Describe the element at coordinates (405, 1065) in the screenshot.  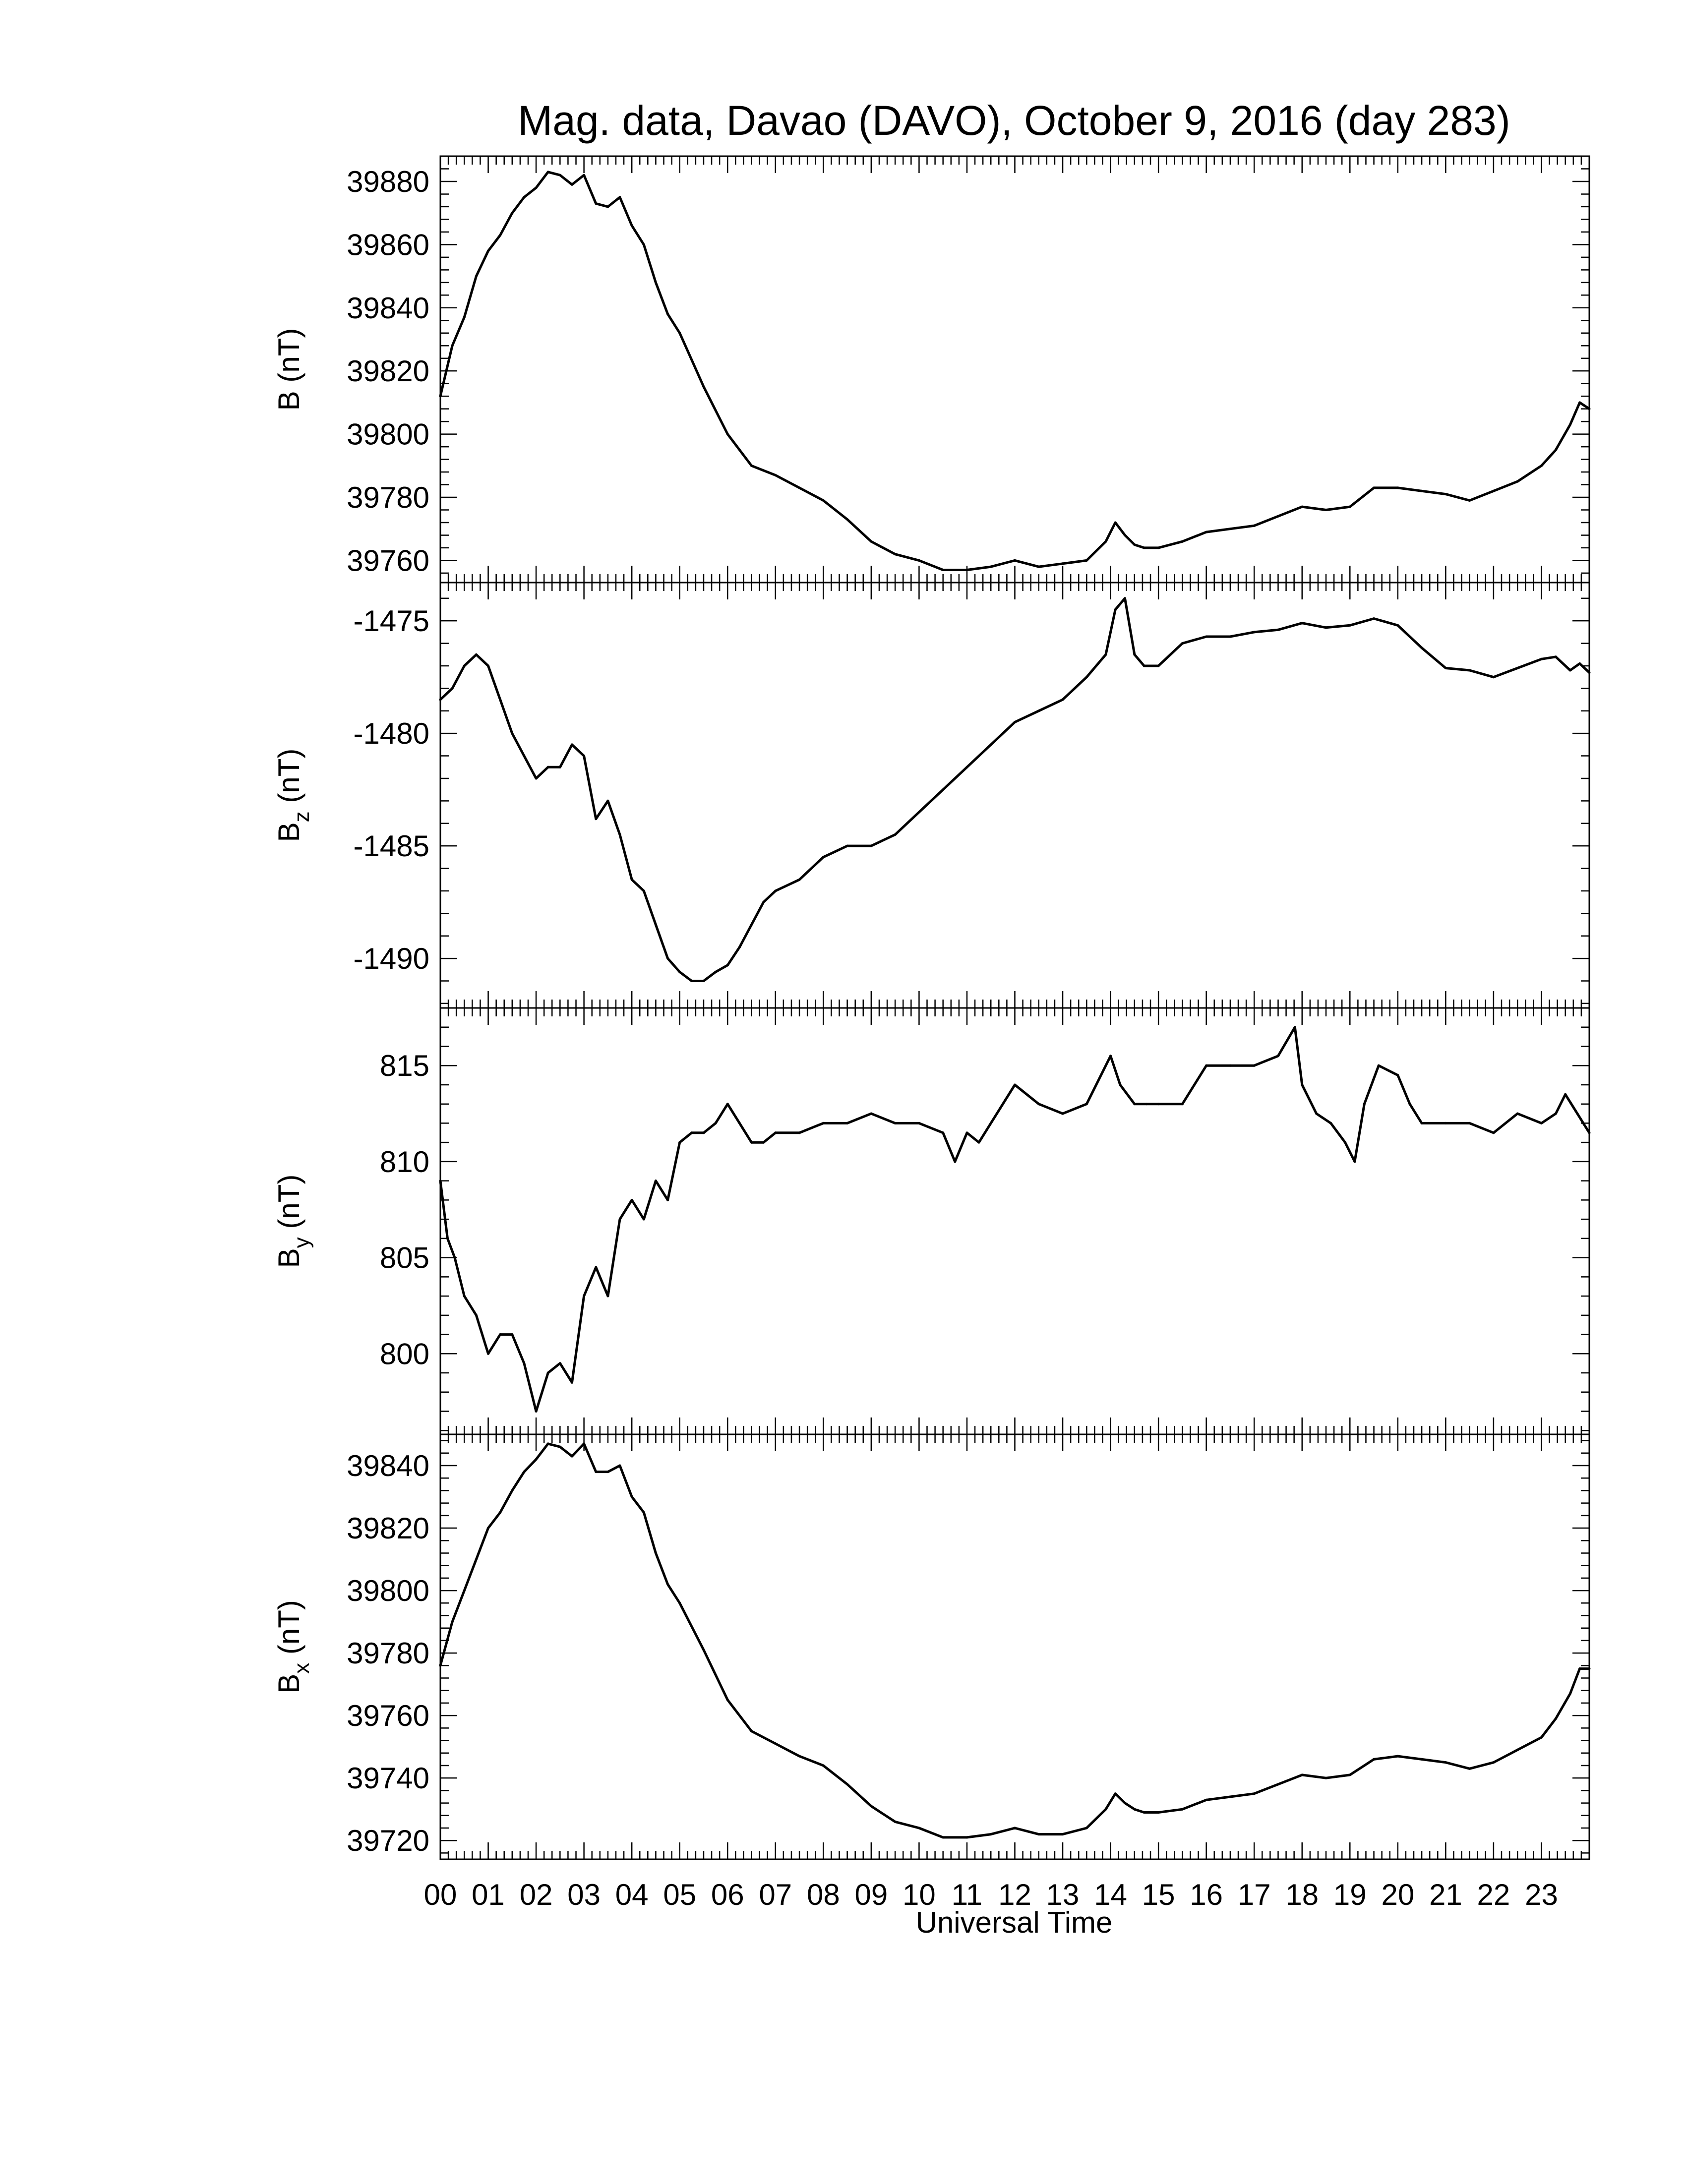
I see `y-tick-label: 815` at that location.